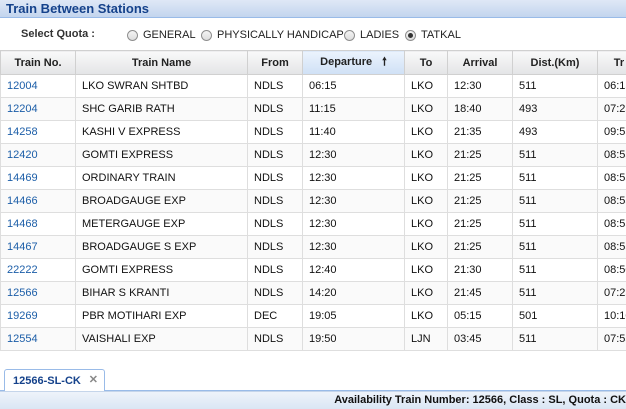 This screenshot has height=409, width=626. Describe the element at coordinates (480, 63) in the screenshot. I see `column-header-arrival: Arrival` at that location.